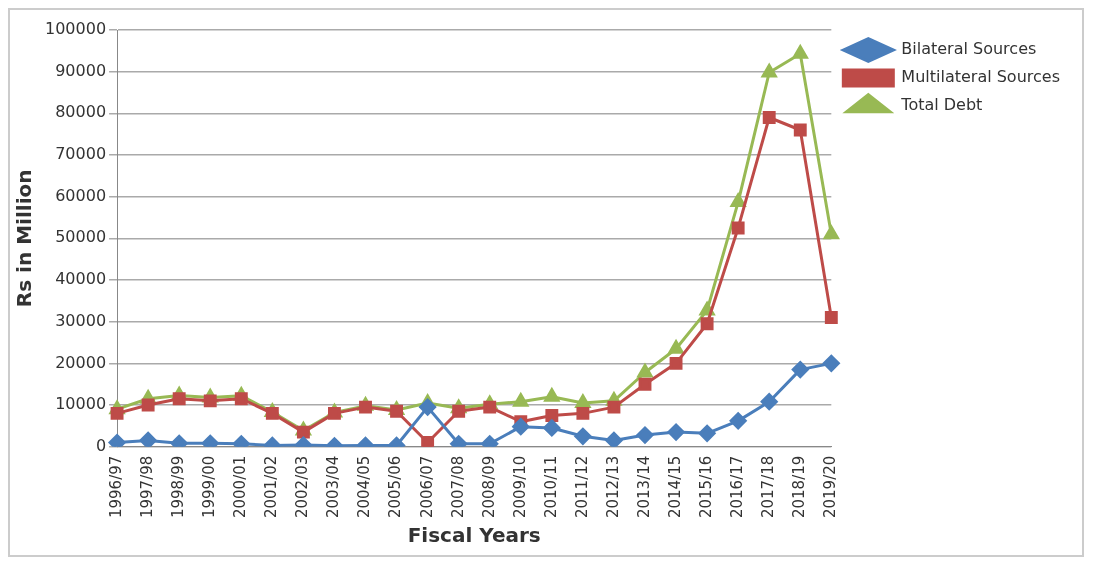  I want to click on x-tick-label: 1997/98, so click(147, 487).